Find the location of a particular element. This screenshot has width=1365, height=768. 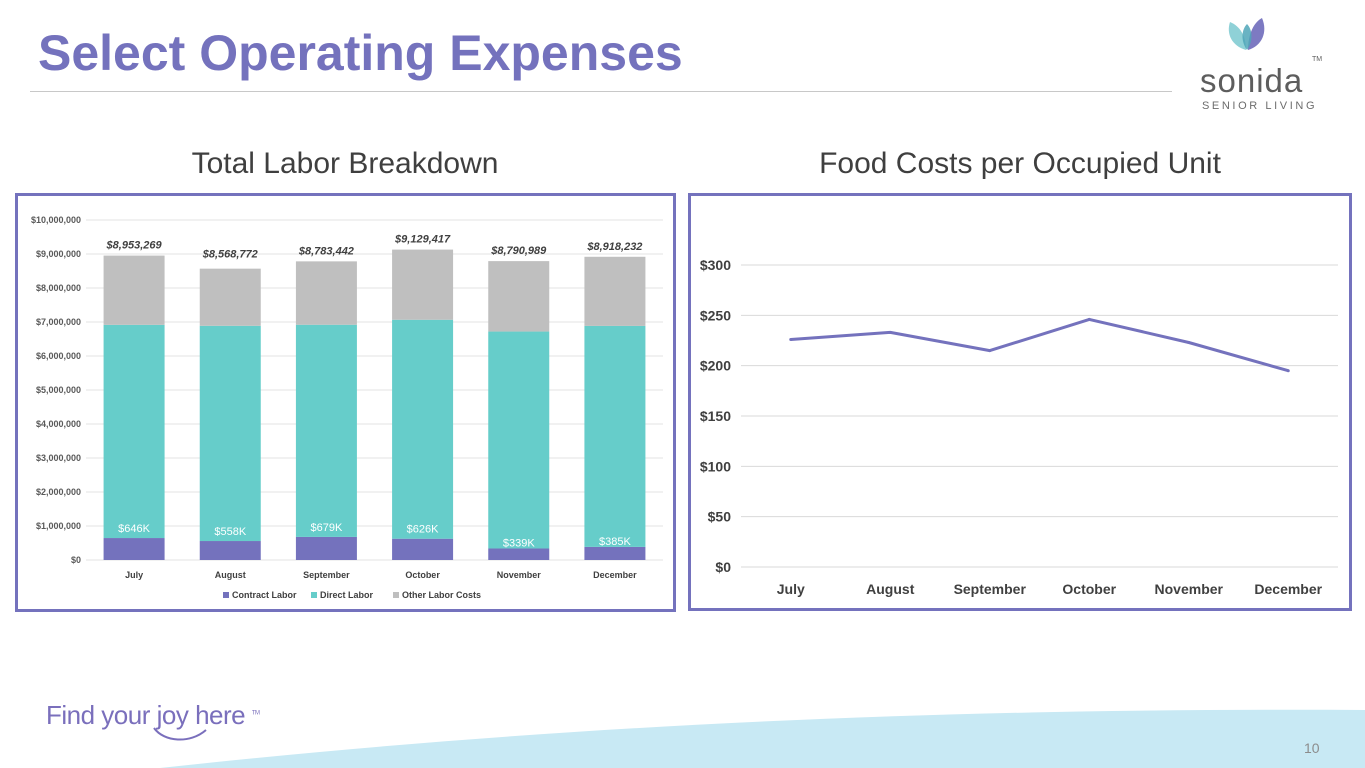

tagline-trademark: TM is located at coordinates (255, 713).